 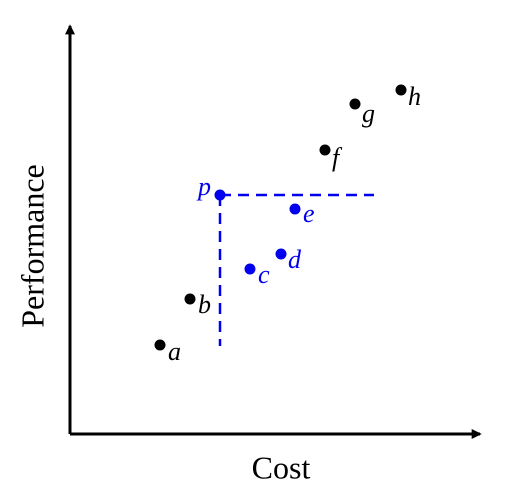 What do you see at coordinates (355, 104) in the screenshot?
I see `point-g-marker` at bounding box center [355, 104].